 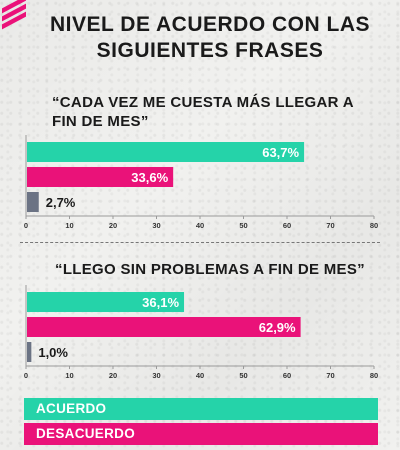 I want to click on data-label-2: 2,7%, so click(x=61, y=202).